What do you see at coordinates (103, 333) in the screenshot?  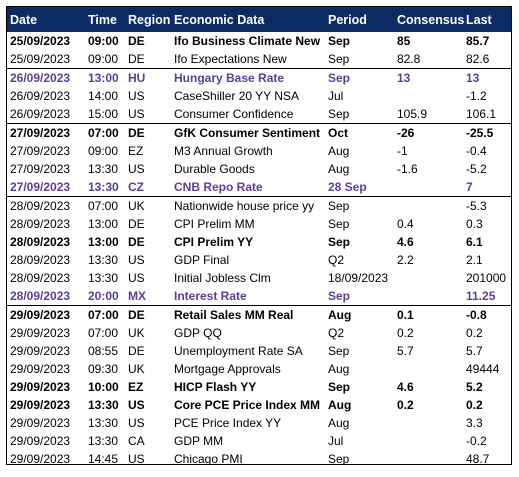 I see `cell-time: 07:00` at bounding box center [103, 333].